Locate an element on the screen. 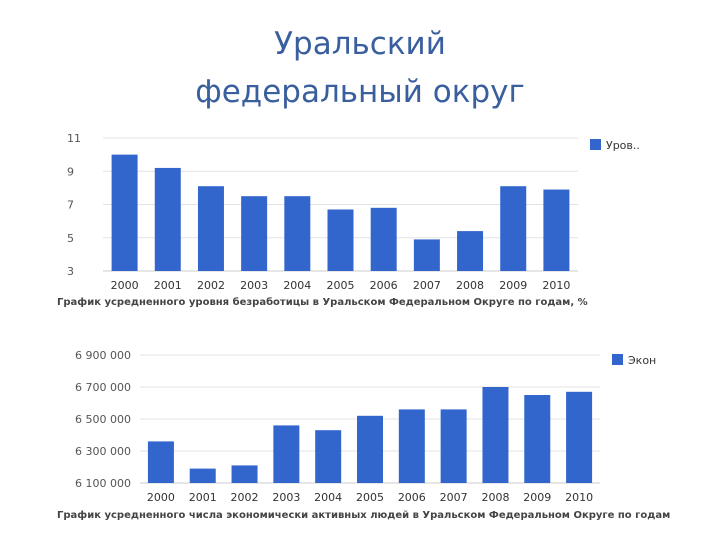 The height and width of the screenshot is (540, 720). active-population-y-tick-label: 6 300 000 is located at coordinates (103, 451).